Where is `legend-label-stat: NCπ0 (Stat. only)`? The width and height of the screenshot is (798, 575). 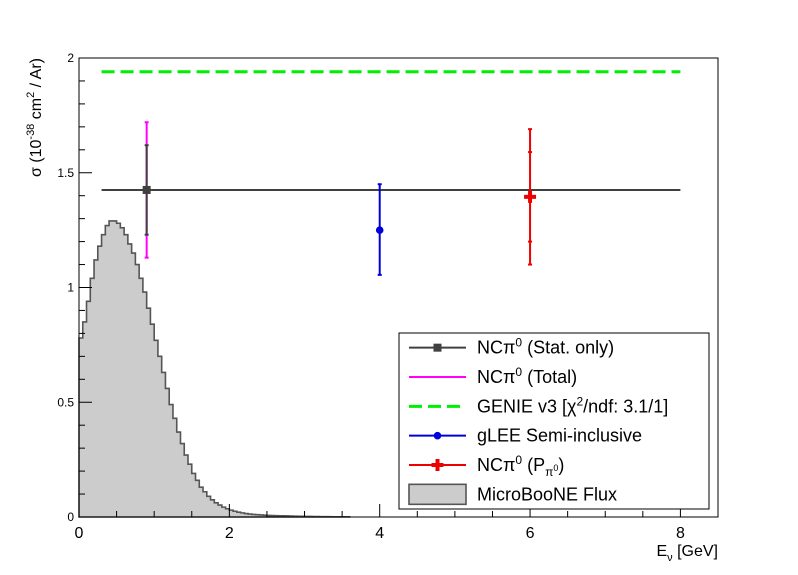
legend-label-stat: NCπ0 (Stat. only) is located at coordinates (545, 347).